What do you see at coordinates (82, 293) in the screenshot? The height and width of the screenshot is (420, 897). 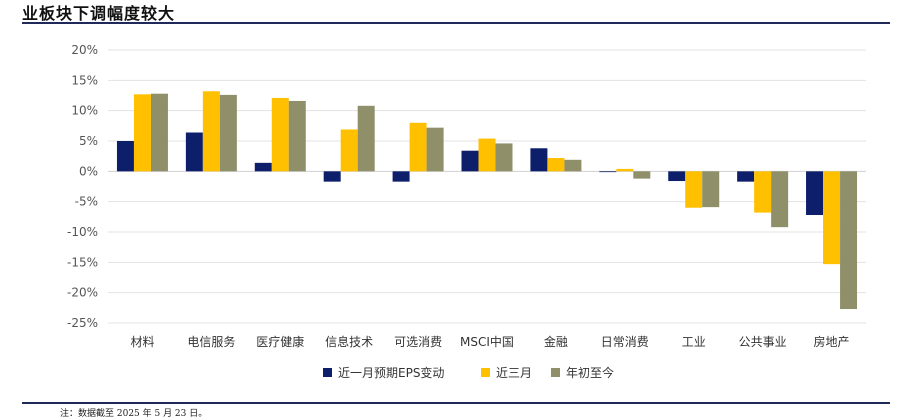 I see `y-tick-label: -20%` at bounding box center [82, 293].